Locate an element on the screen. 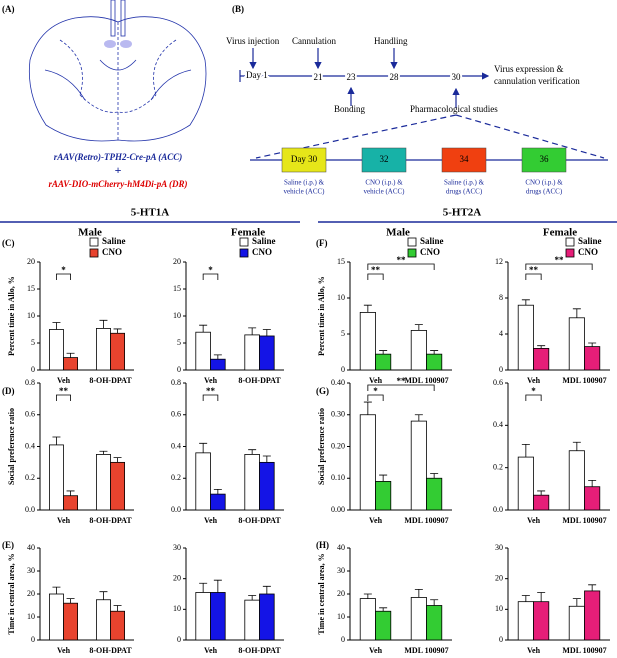 The image size is (617, 658). day-box is located at coordinates (464, 160).